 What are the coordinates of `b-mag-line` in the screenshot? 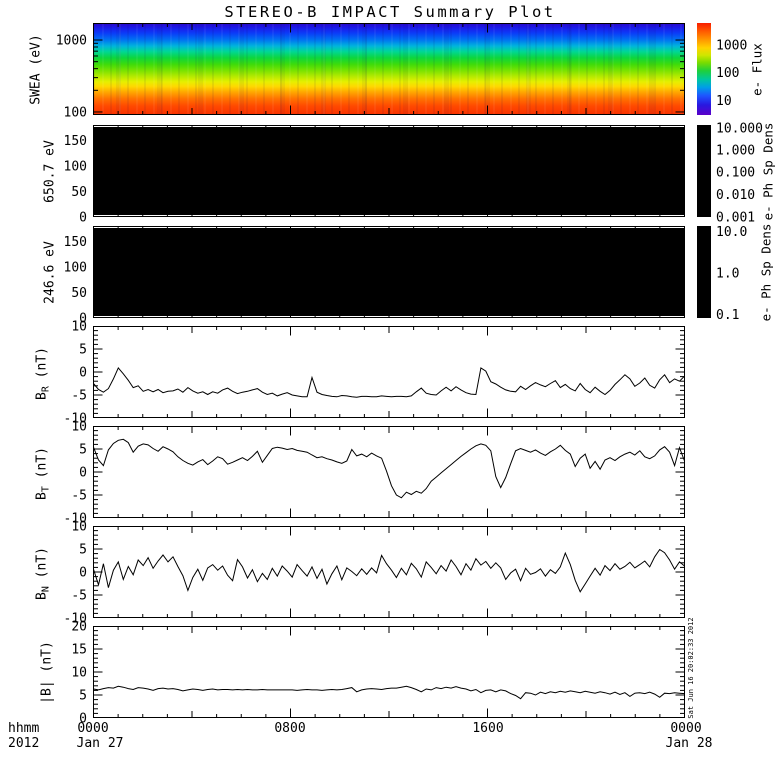 It's located at (389, 692).